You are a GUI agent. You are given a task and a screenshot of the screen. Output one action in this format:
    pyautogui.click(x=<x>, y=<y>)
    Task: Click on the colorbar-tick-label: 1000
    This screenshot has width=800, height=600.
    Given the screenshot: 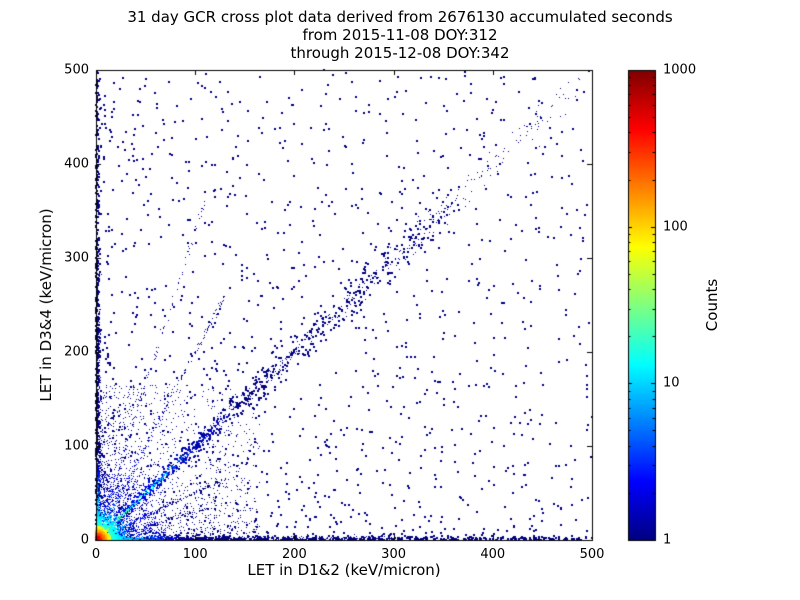 What is the action you would take?
    pyautogui.click(x=680, y=70)
    